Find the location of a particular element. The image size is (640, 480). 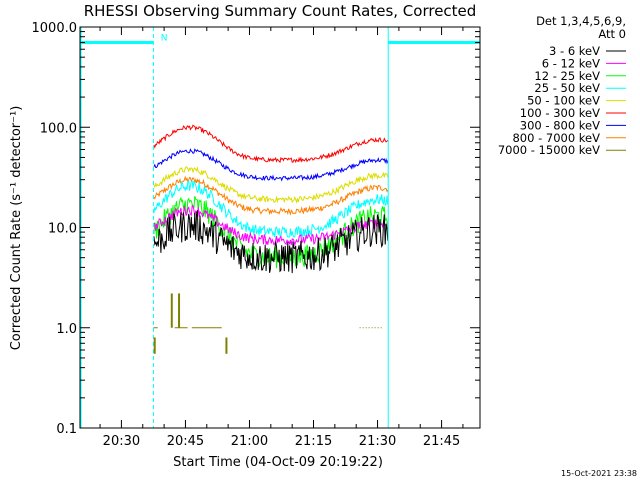

x-tick-label: 21:45 is located at coordinates (441, 441).